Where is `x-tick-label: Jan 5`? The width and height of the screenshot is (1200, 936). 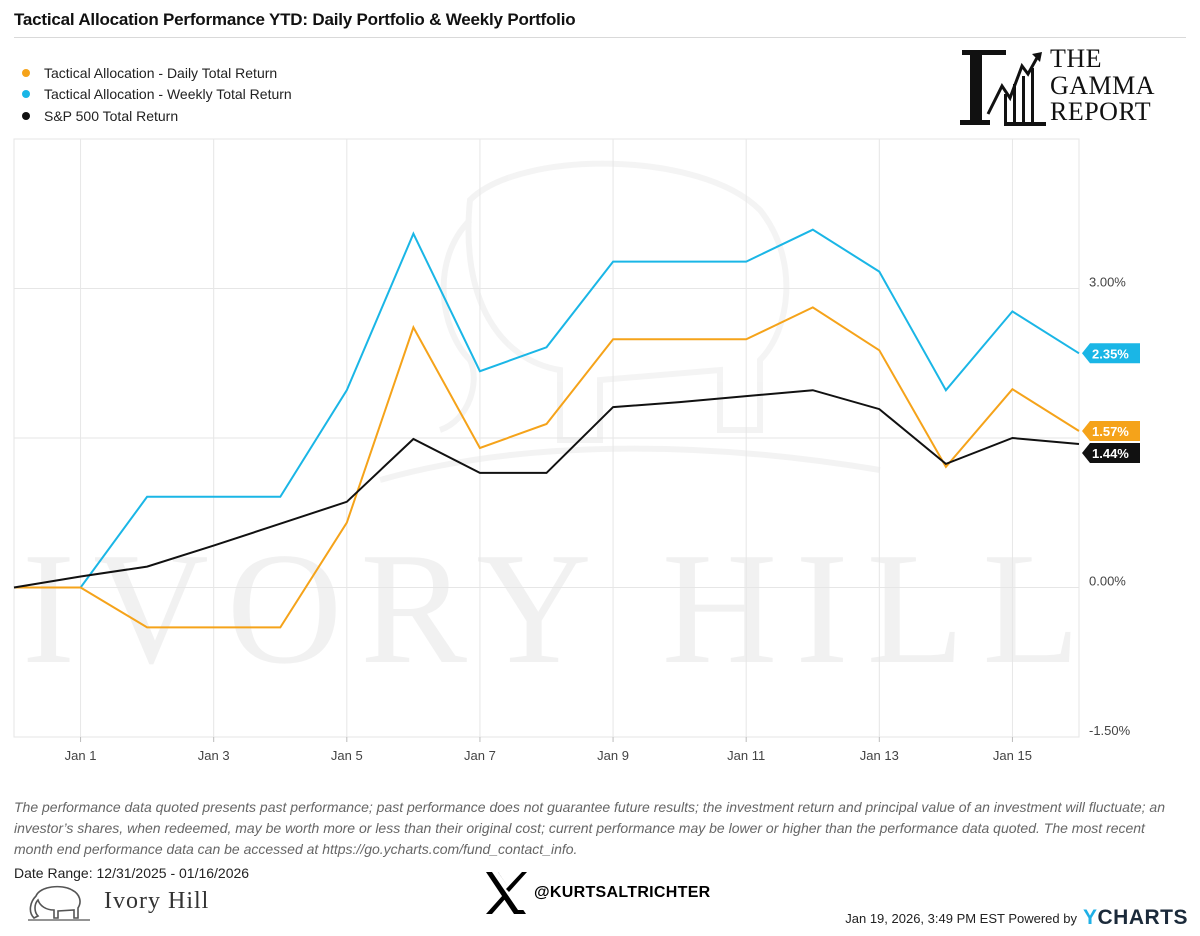 x-tick-label: Jan 5 is located at coordinates (347, 755).